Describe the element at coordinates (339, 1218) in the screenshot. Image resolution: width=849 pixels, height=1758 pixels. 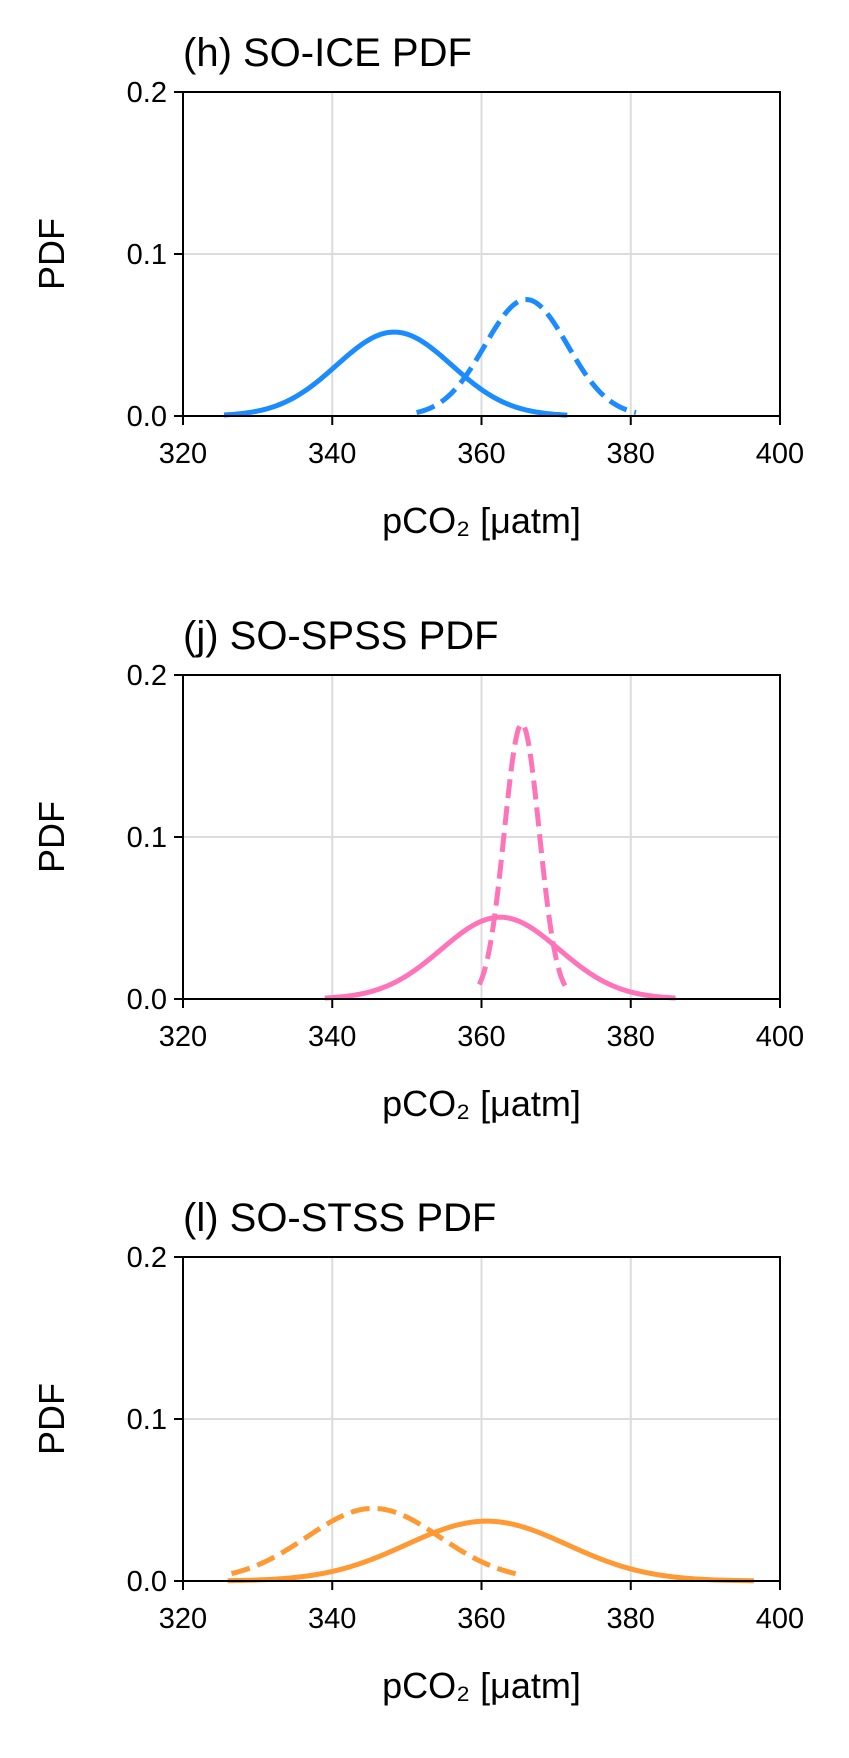
I see `panel-title: (l) SO-STSS PDF` at that location.